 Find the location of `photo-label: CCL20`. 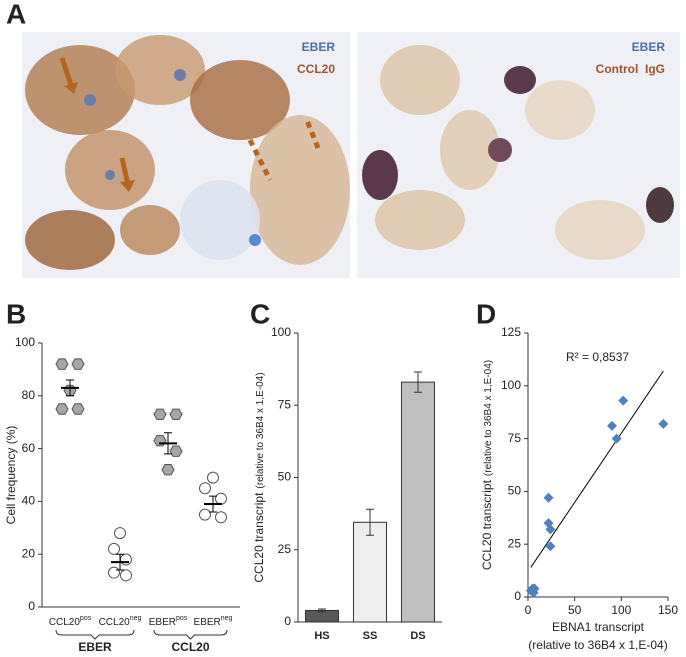

photo-label: CCL20 is located at coordinates (316, 69).